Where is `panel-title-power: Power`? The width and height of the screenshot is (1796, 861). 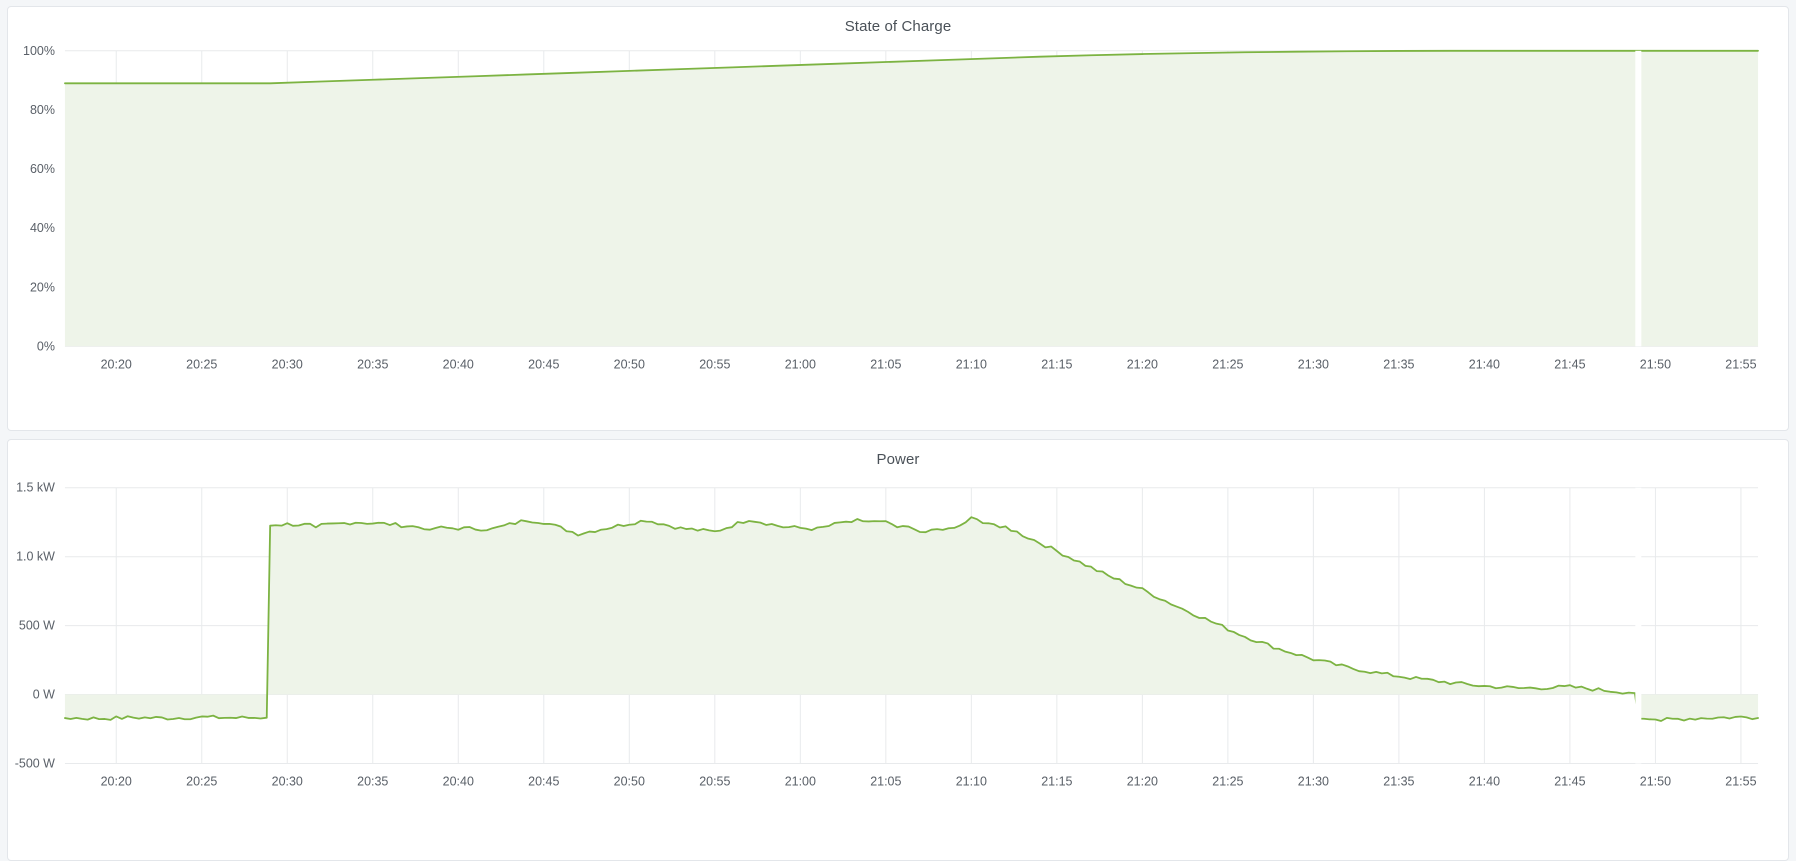 panel-title-power: Power is located at coordinates (898, 459).